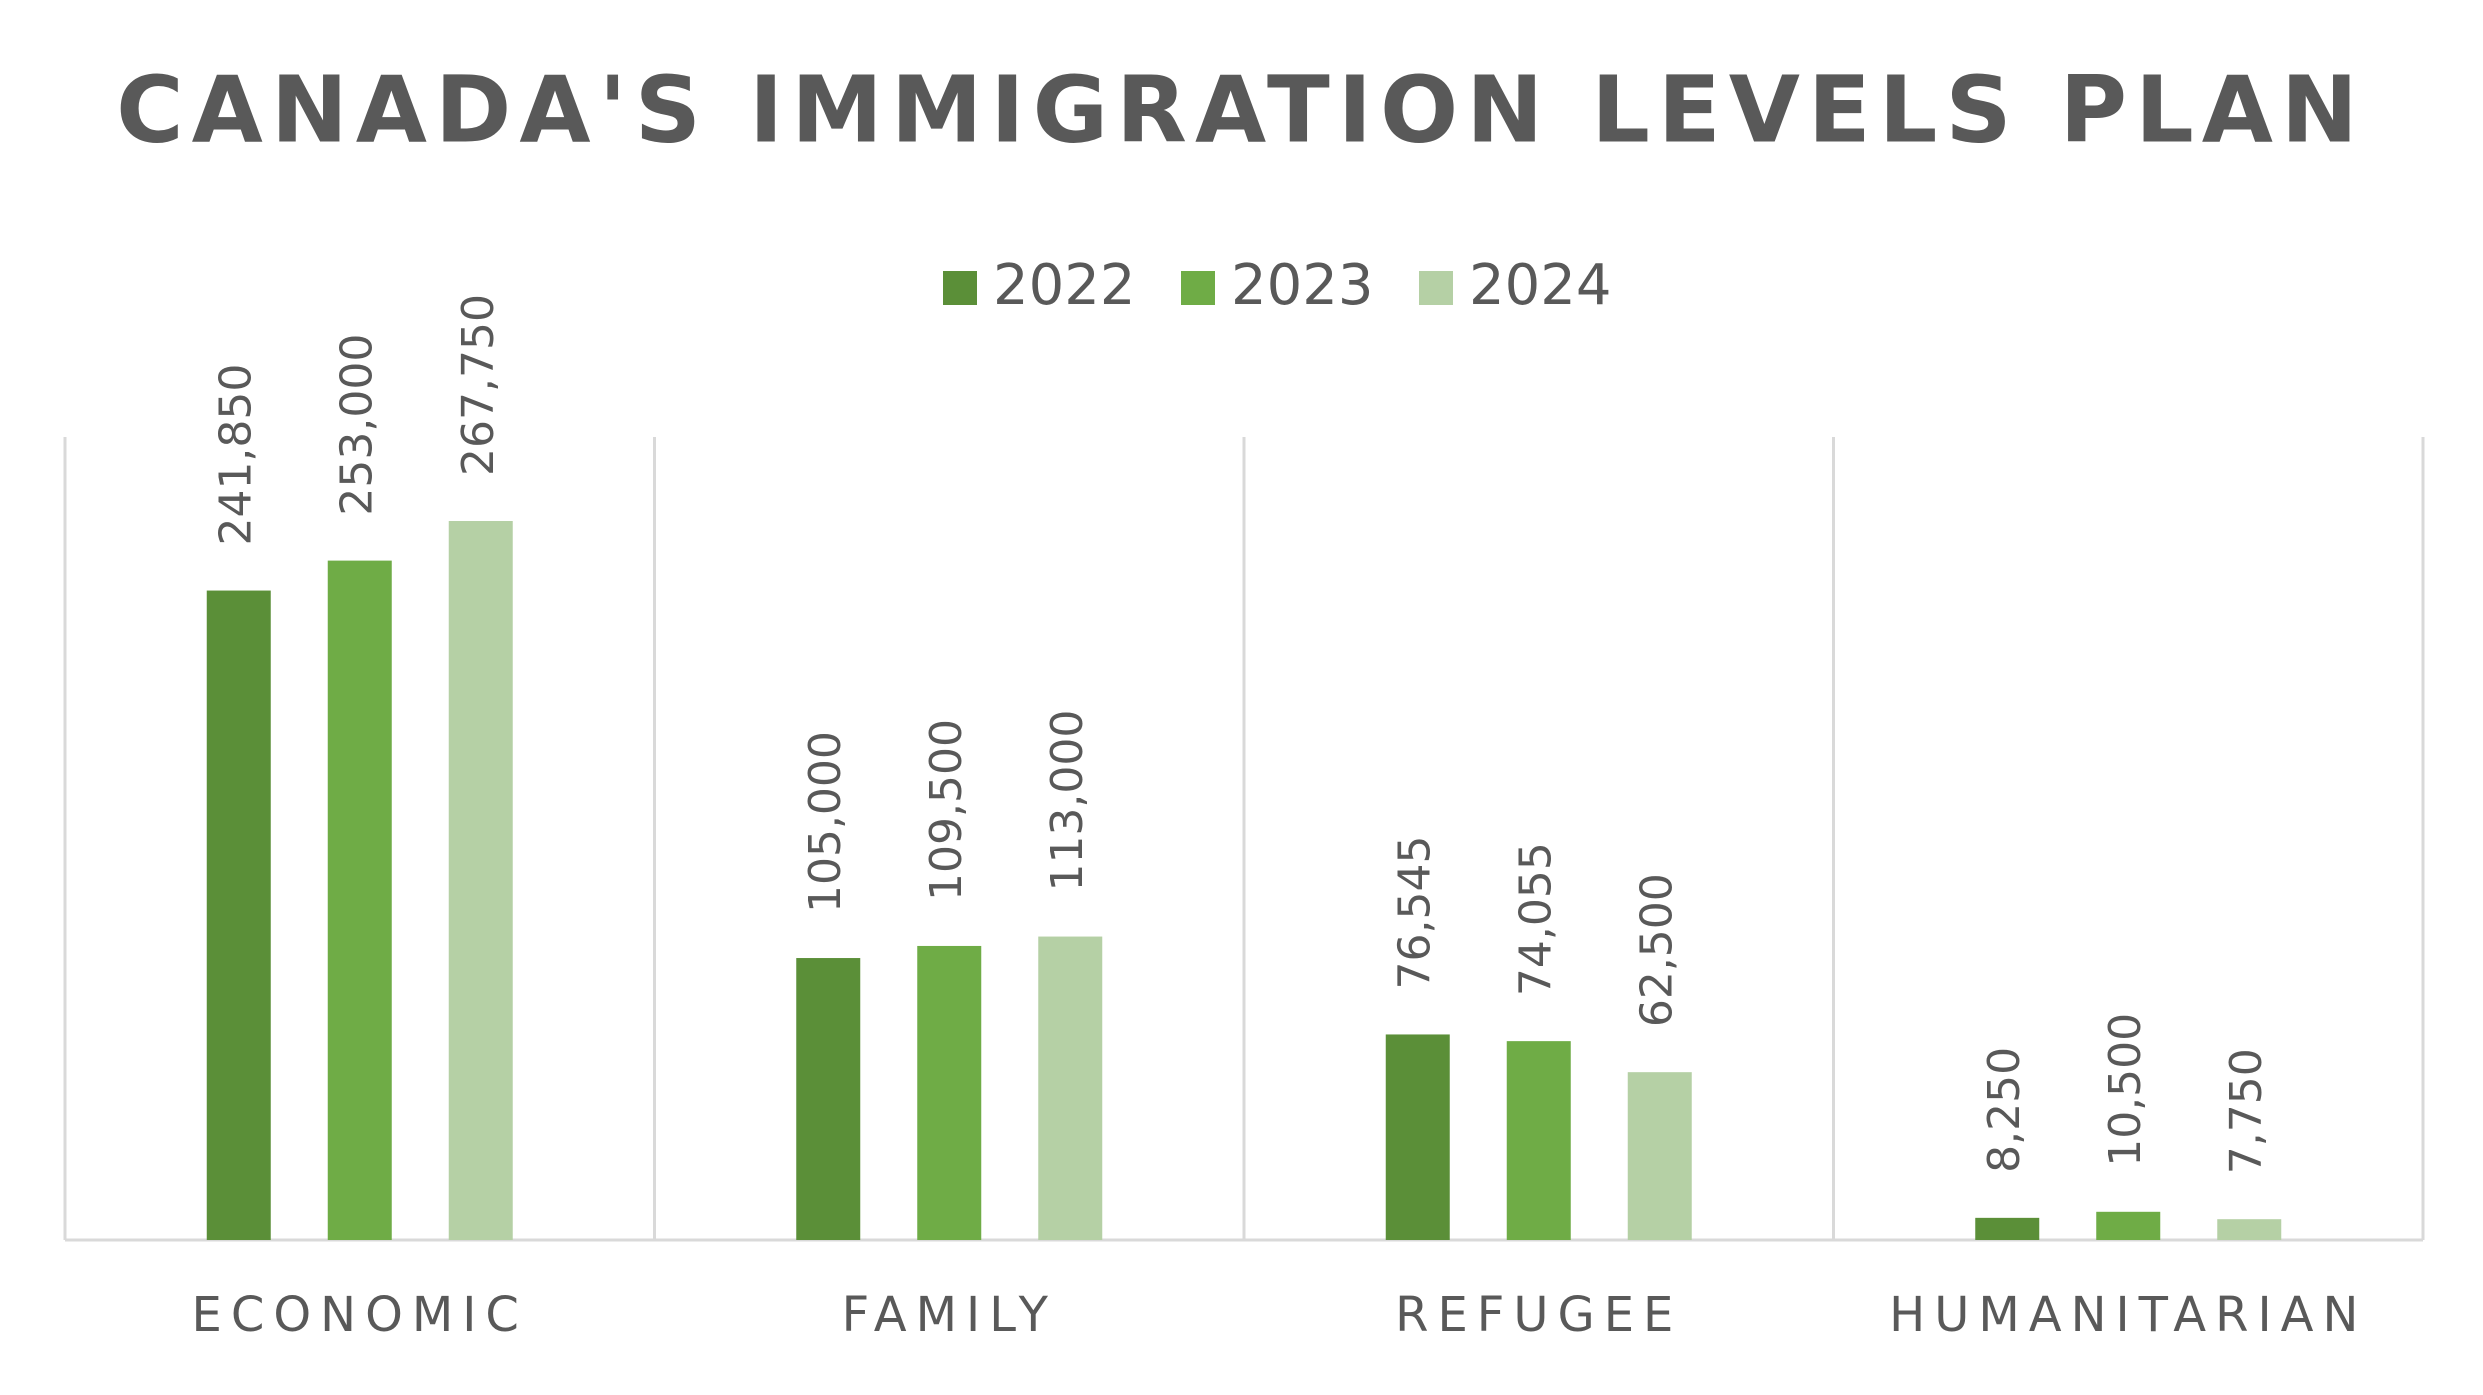 This screenshot has height=1395, width=2483. What do you see at coordinates (949, 1315) in the screenshot?
I see `category-label: FAMILY` at bounding box center [949, 1315].